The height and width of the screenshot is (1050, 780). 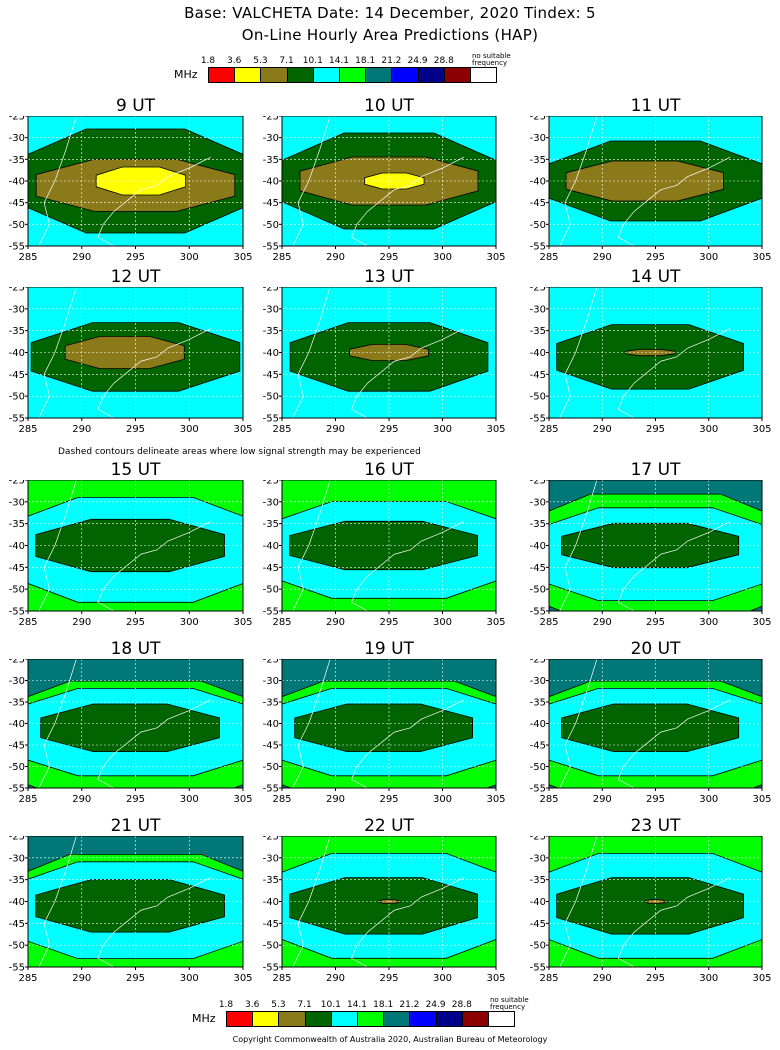 What do you see at coordinates (135, 470) in the screenshot?
I see `panel-title: 15 UT` at bounding box center [135, 470].